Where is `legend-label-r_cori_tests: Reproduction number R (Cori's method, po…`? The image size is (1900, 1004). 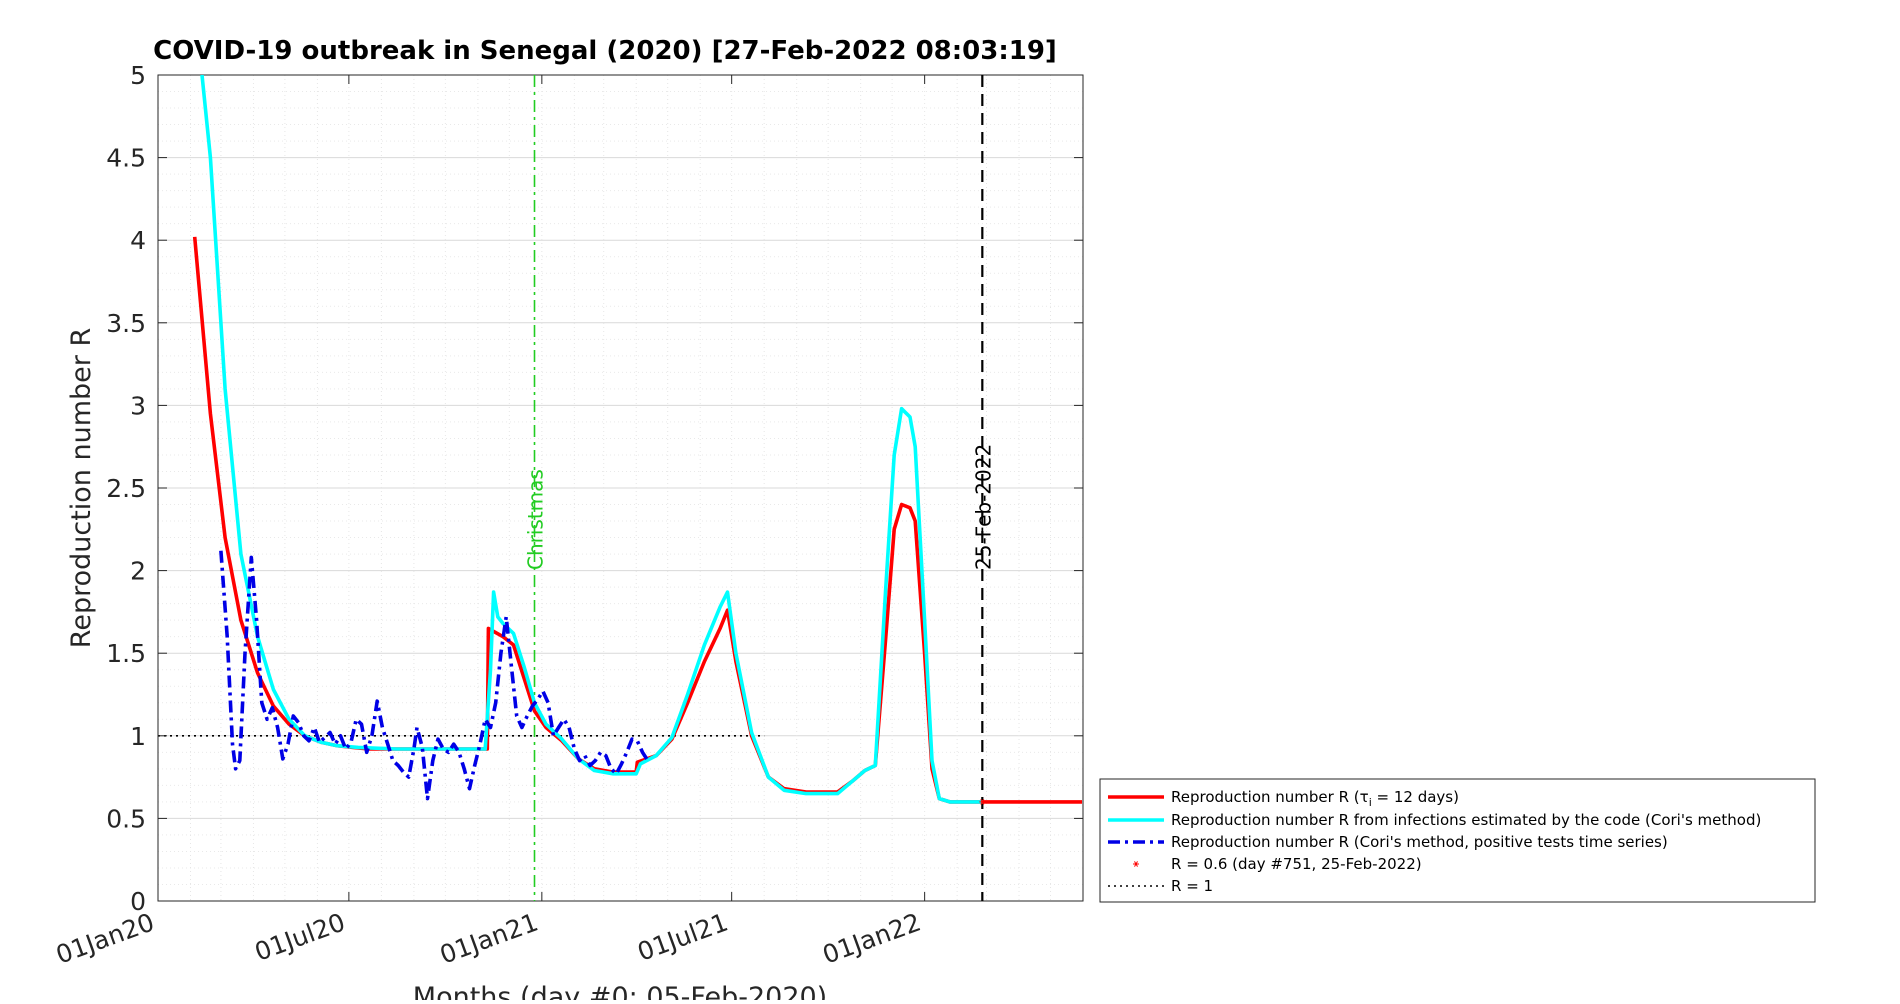
legend-label-r_cori_tests: Reproduction number R (Cori's method, po… is located at coordinates (1419, 842).